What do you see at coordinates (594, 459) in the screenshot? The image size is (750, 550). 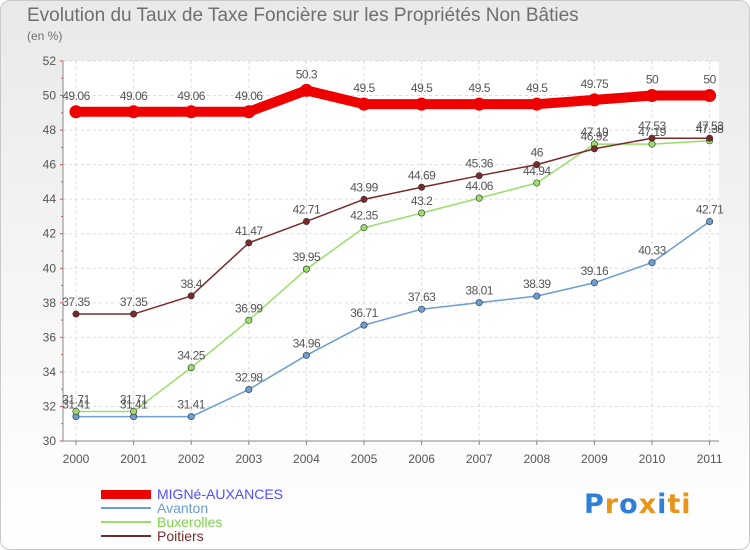 I see `x-tick-label: 2009` at bounding box center [594, 459].